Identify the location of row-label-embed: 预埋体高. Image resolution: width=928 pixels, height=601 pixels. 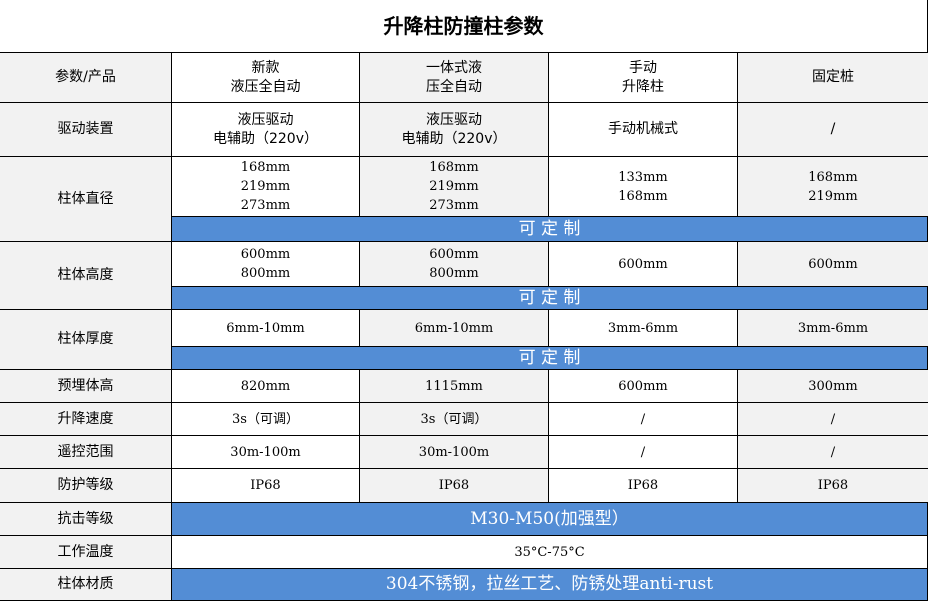
(86, 386).